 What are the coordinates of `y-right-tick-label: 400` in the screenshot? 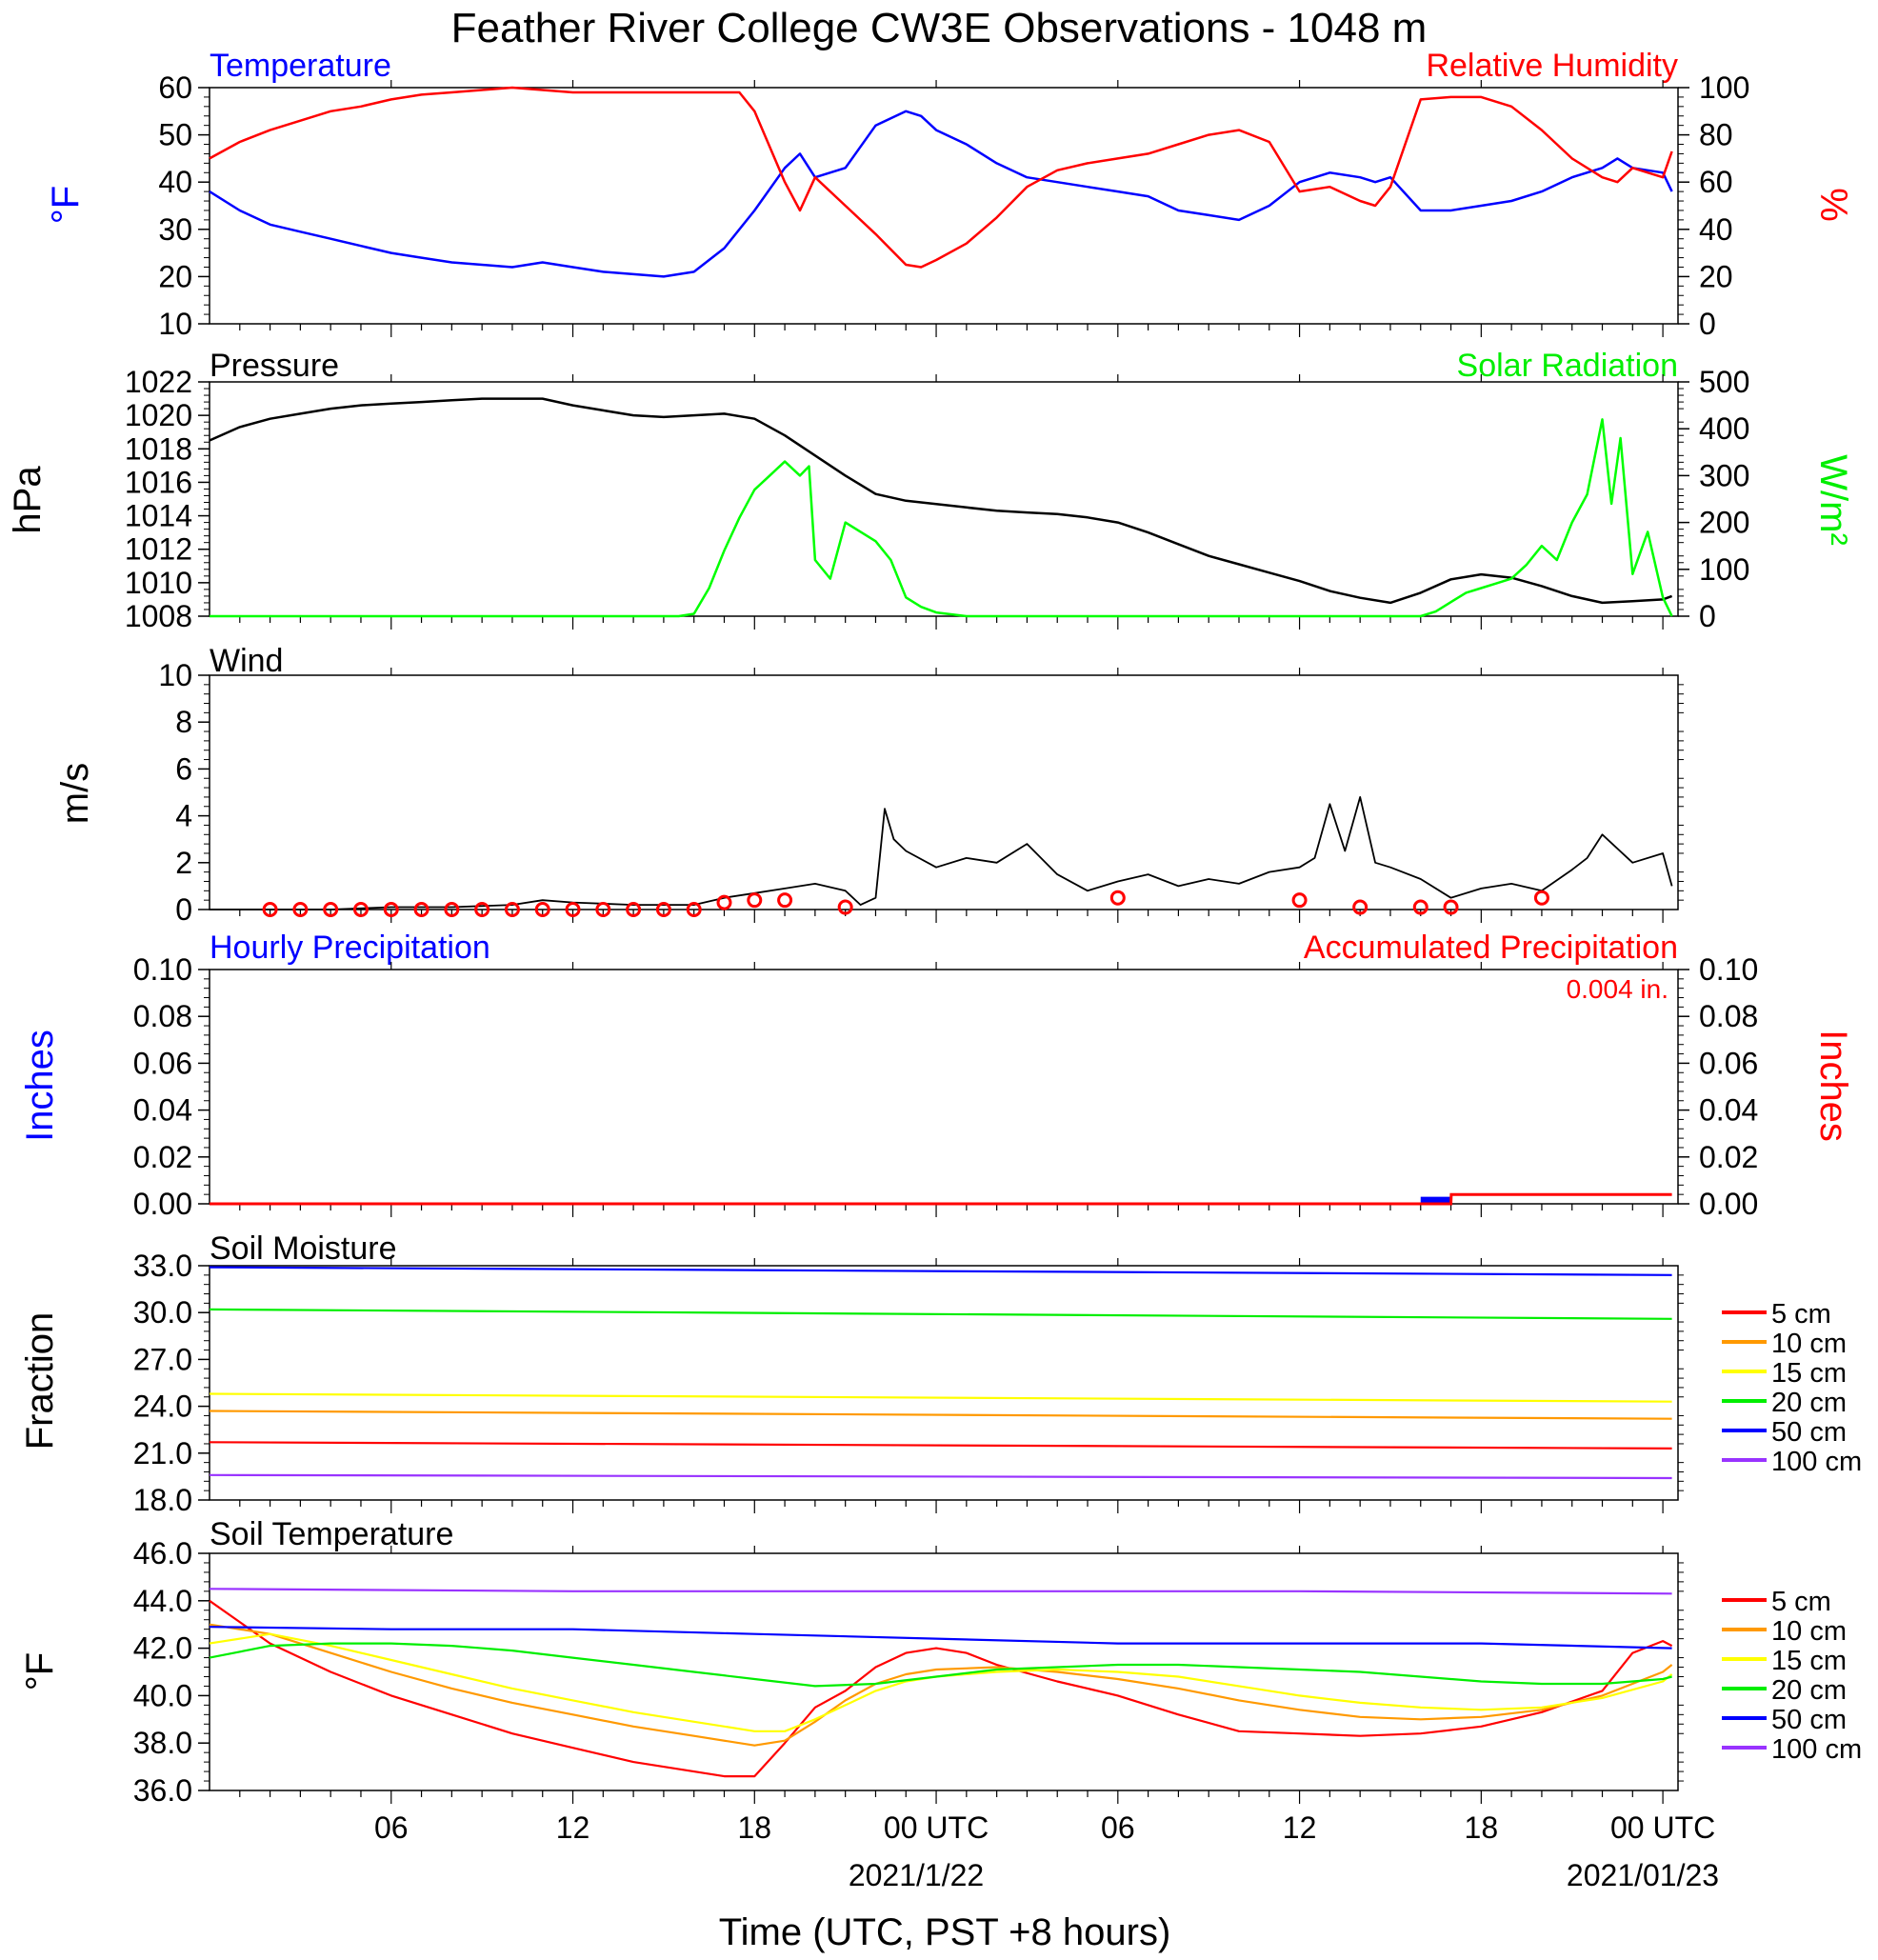 It's located at (1724, 428).